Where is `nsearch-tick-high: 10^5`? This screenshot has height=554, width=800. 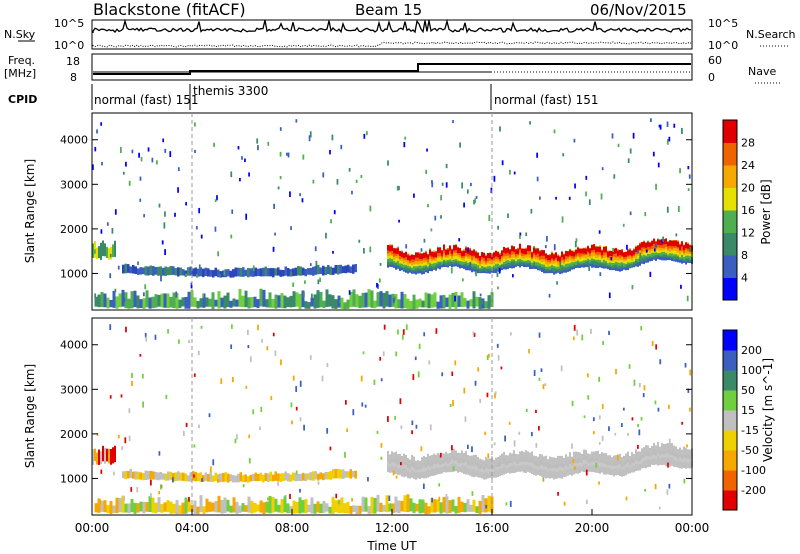
nsearch-tick-high: 10^5 is located at coordinates (723, 23).